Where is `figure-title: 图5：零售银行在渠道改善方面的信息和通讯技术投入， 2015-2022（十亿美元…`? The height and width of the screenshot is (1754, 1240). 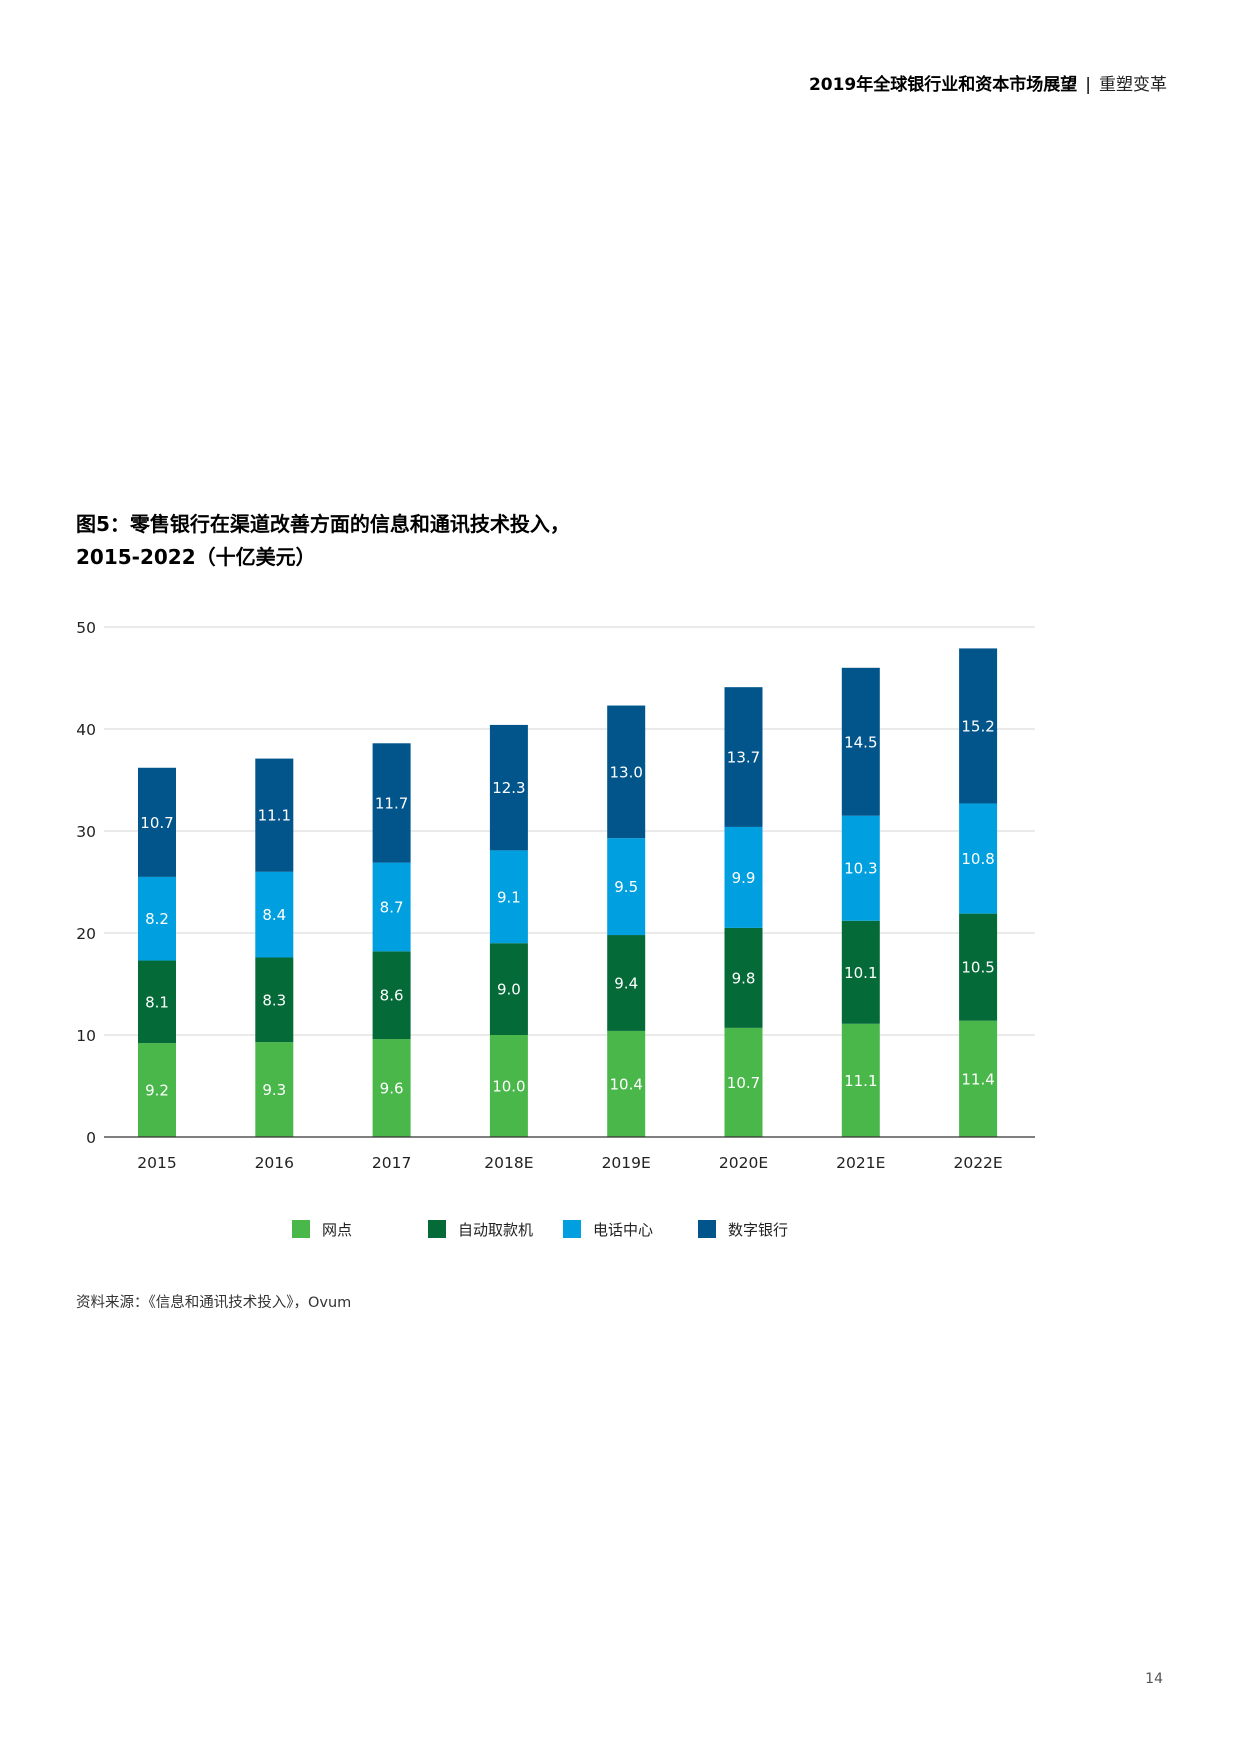
figure-title: 图5：零售银行在渠道改善方面的信息和通讯技术投入， 2015-2022（十亿美元… is located at coordinates (323, 541).